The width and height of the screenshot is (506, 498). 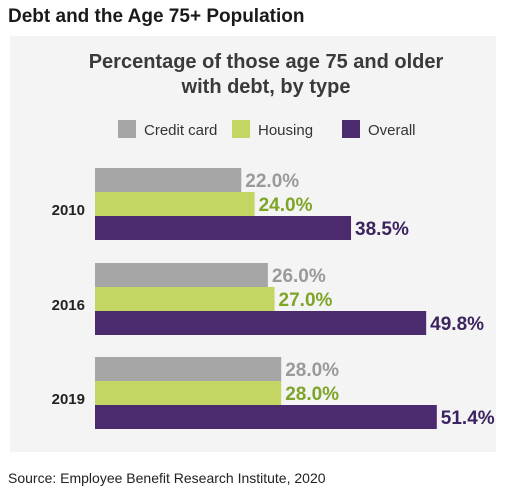 What do you see at coordinates (299, 276) in the screenshot?
I see `data-label-credit-card-2016: 26.0%` at bounding box center [299, 276].